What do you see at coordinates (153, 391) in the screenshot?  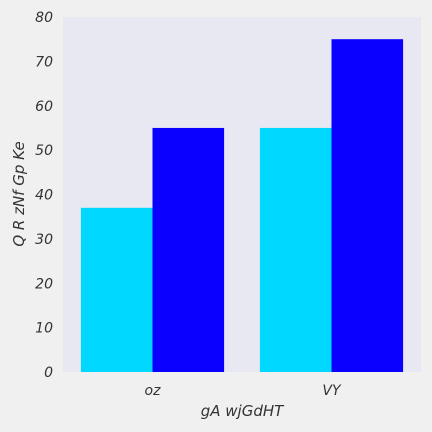 I see `x-tick-label: oz` at bounding box center [153, 391].